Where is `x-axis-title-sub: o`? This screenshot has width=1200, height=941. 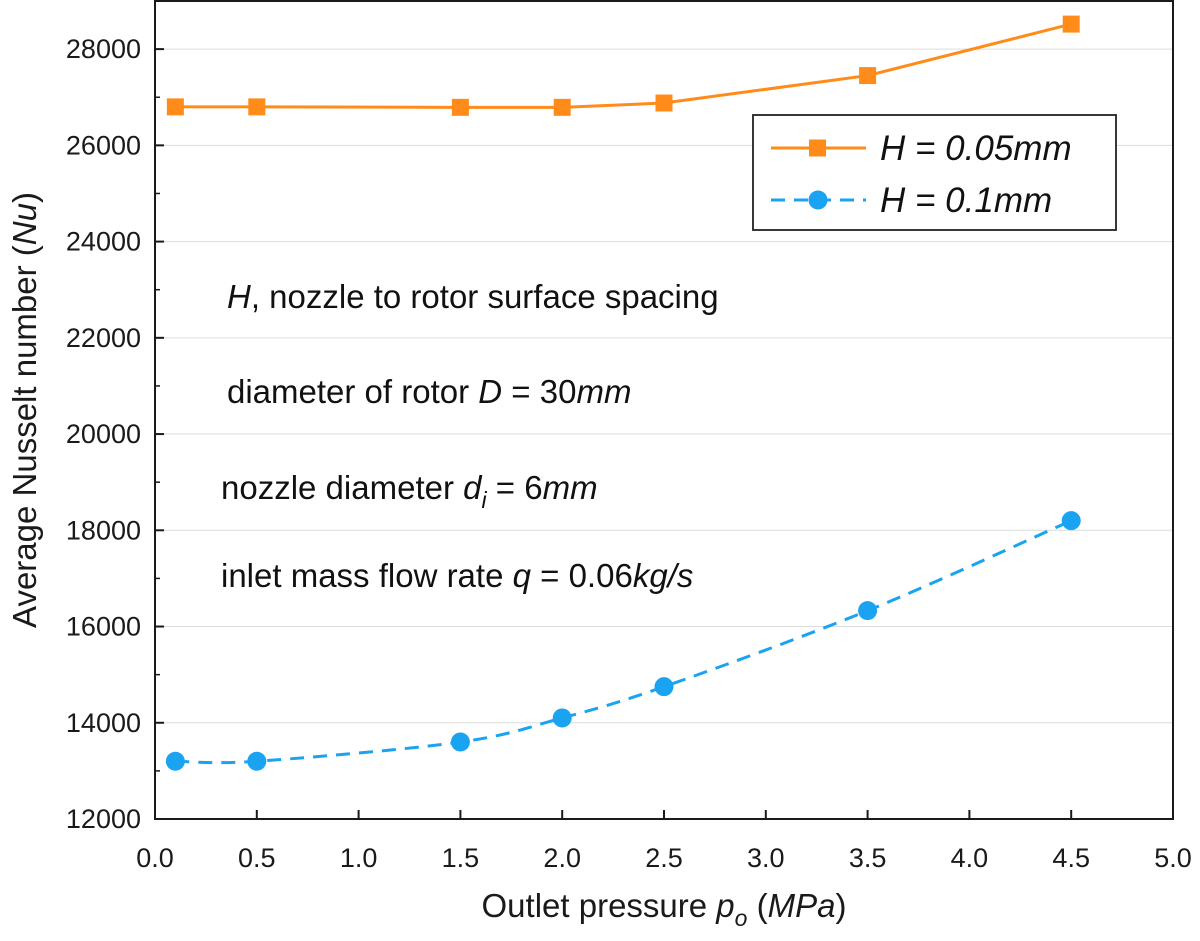
x-axis-title-sub: o is located at coordinates (741, 918).